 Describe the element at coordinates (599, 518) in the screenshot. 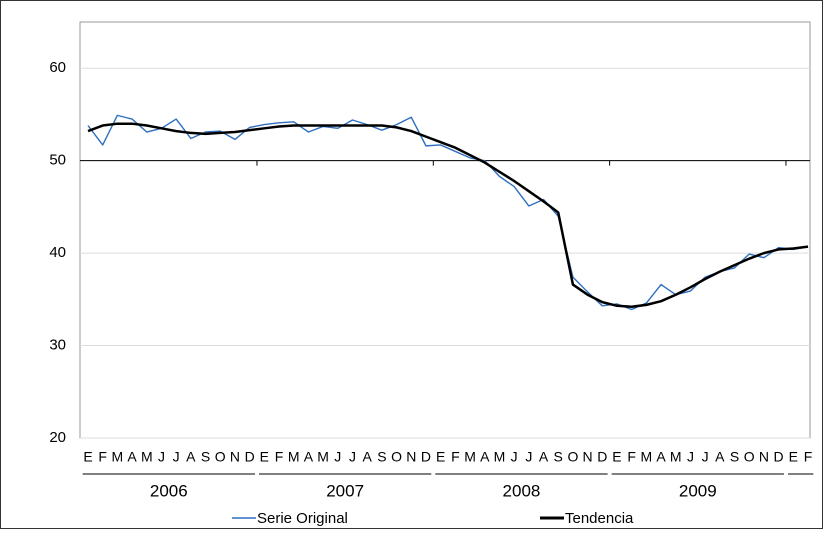

I see `legend-label: Tendencia` at that location.